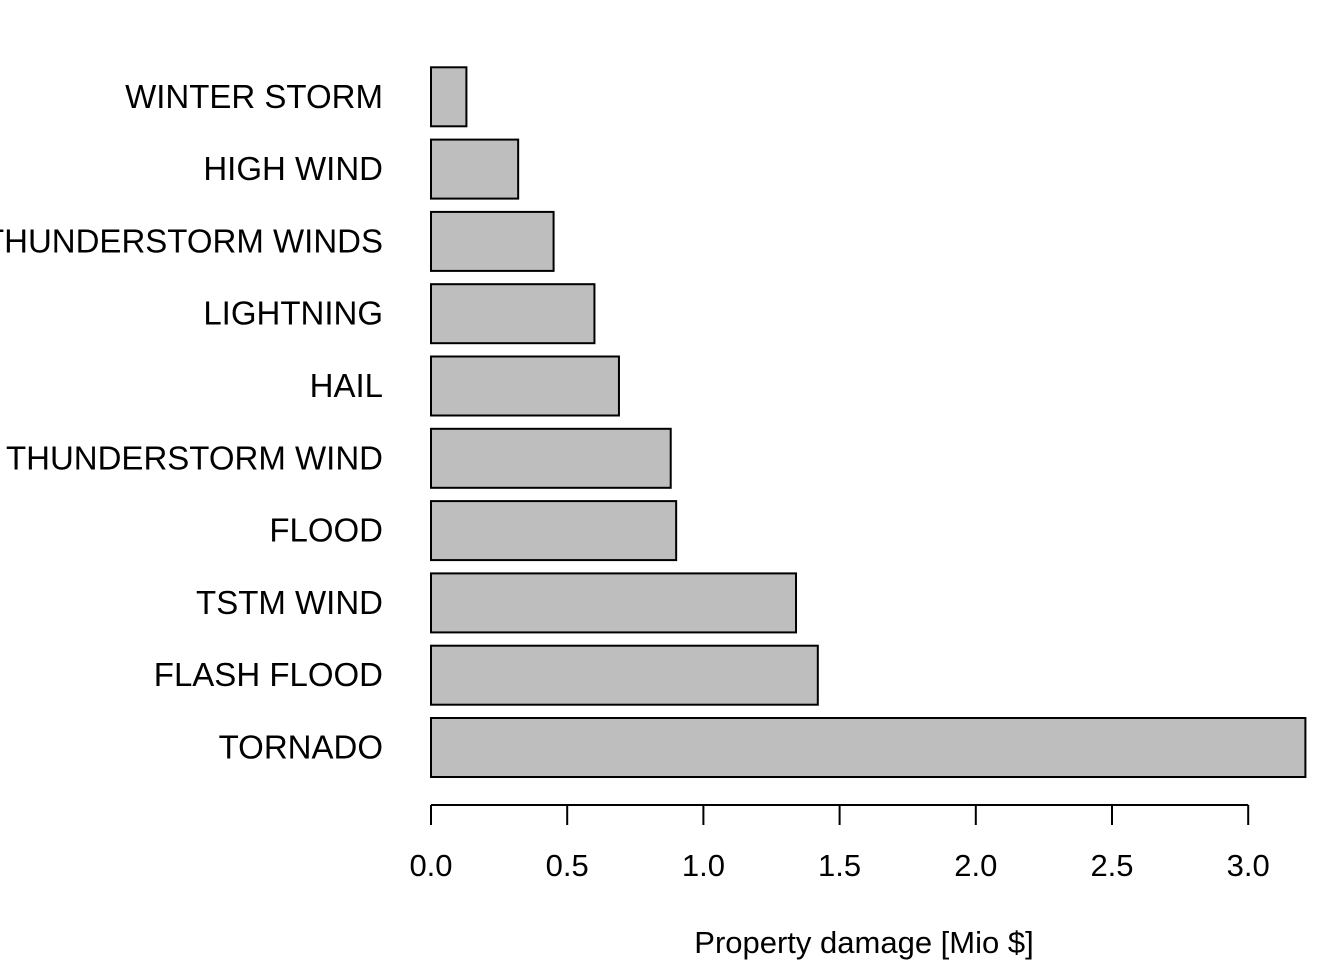 The height and width of the screenshot is (965, 1344). Describe the element at coordinates (293, 168) in the screenshot. I see `category-label: HIGH WIND` at that location.